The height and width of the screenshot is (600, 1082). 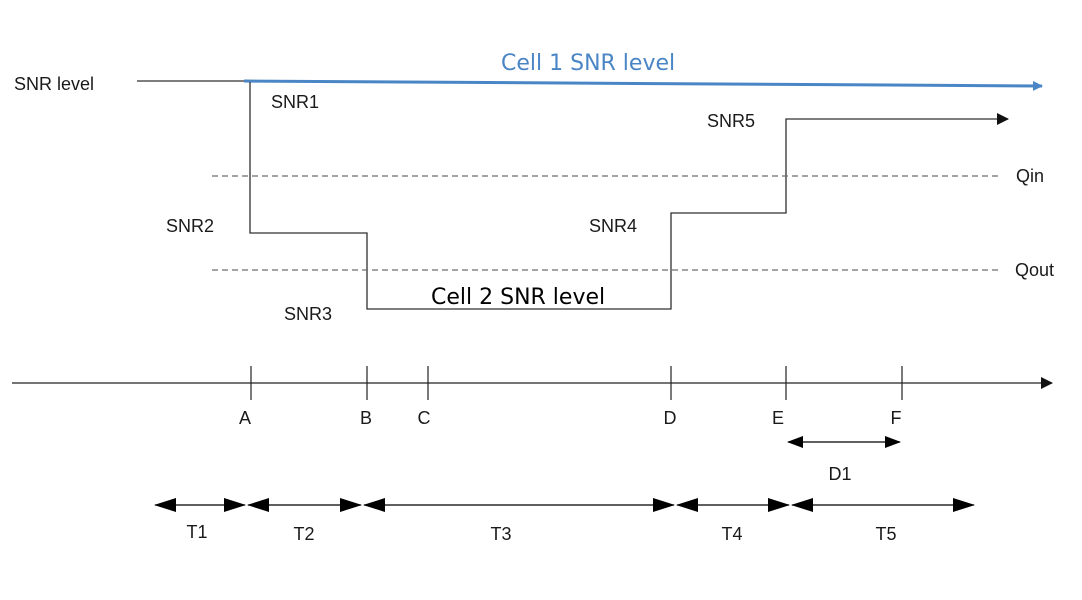 I want to click on snr2-label: SNR2, so click(x=190, y=226).